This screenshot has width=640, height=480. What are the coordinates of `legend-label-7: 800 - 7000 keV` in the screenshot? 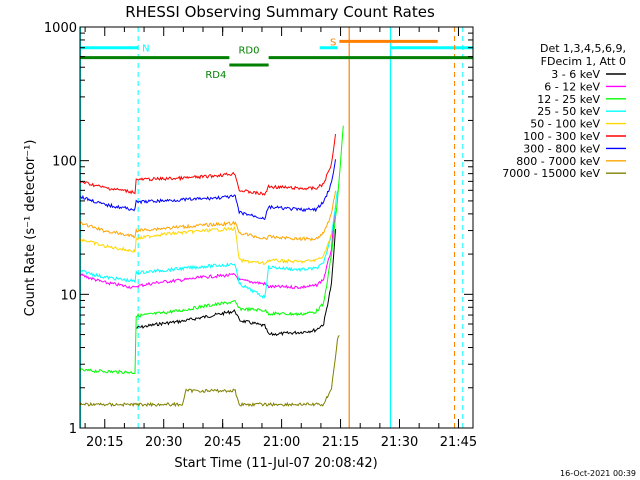 It's located at (558, 161).